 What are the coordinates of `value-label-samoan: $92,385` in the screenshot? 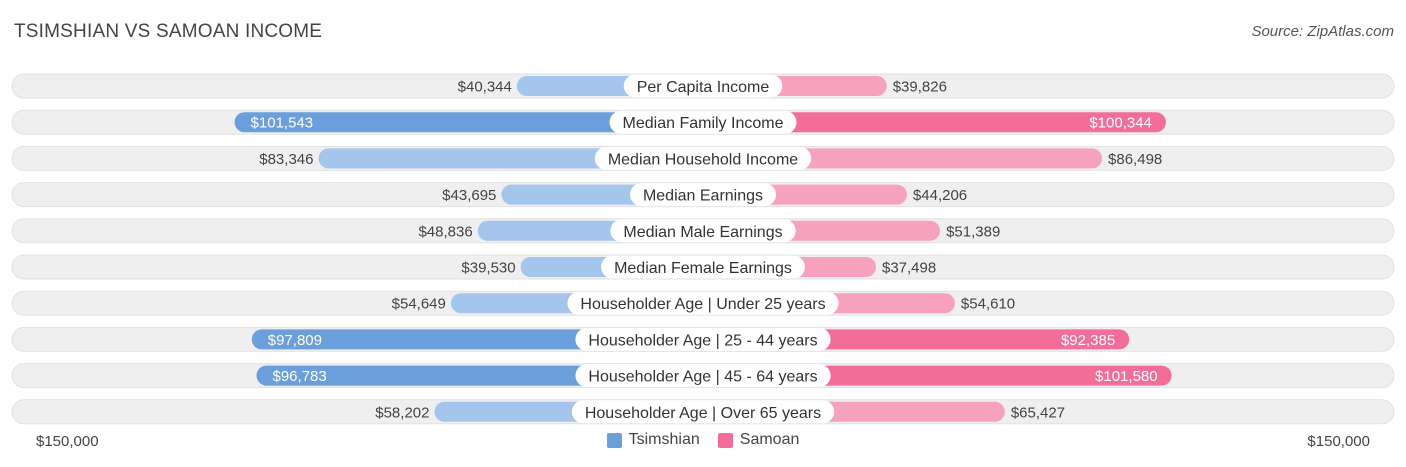 It's located at (1088, 340).